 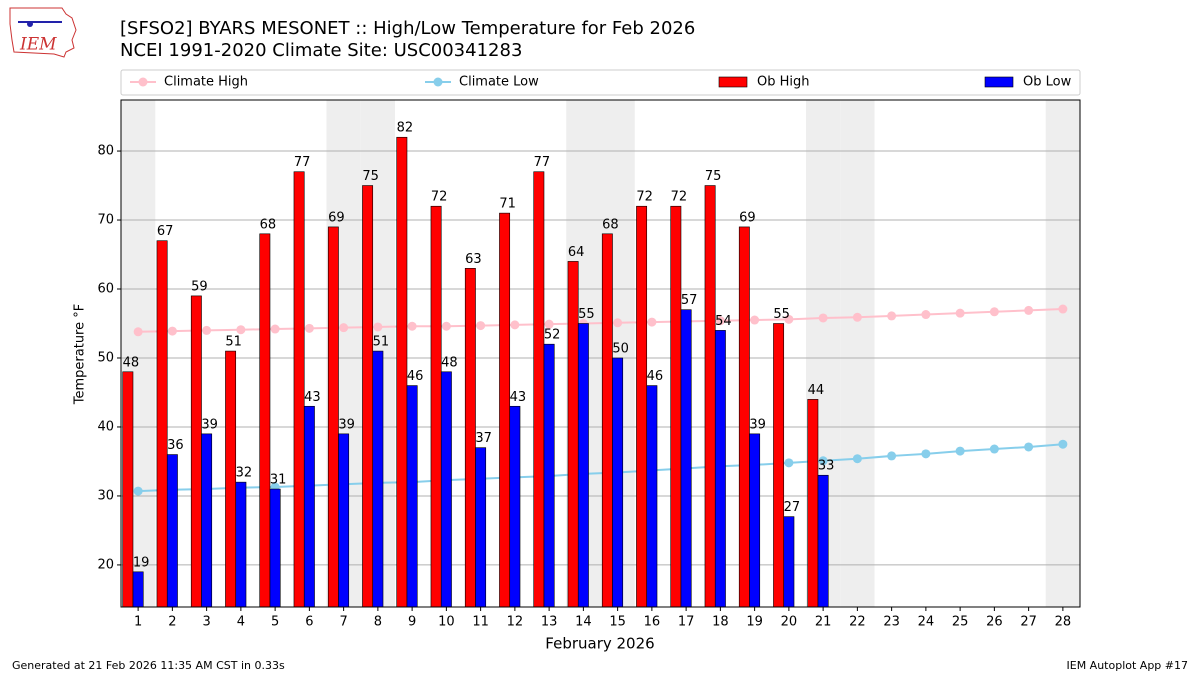 I want to click on data-label: 72, so click(x=644, y=197).